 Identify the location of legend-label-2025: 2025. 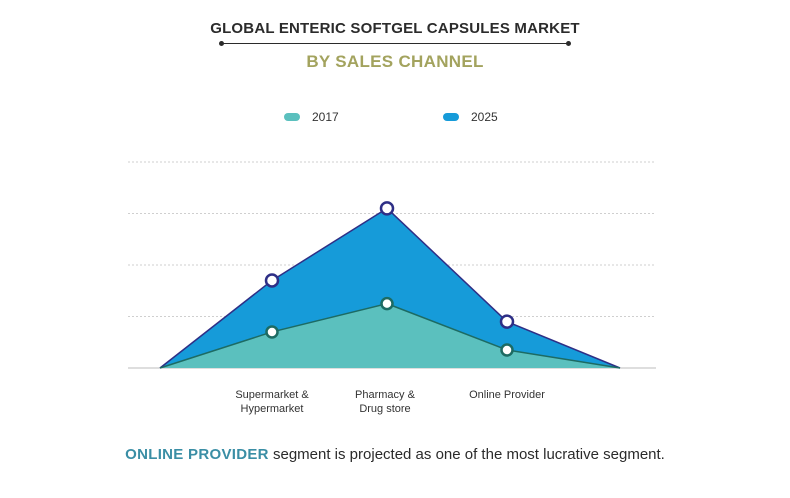
(484, 117).